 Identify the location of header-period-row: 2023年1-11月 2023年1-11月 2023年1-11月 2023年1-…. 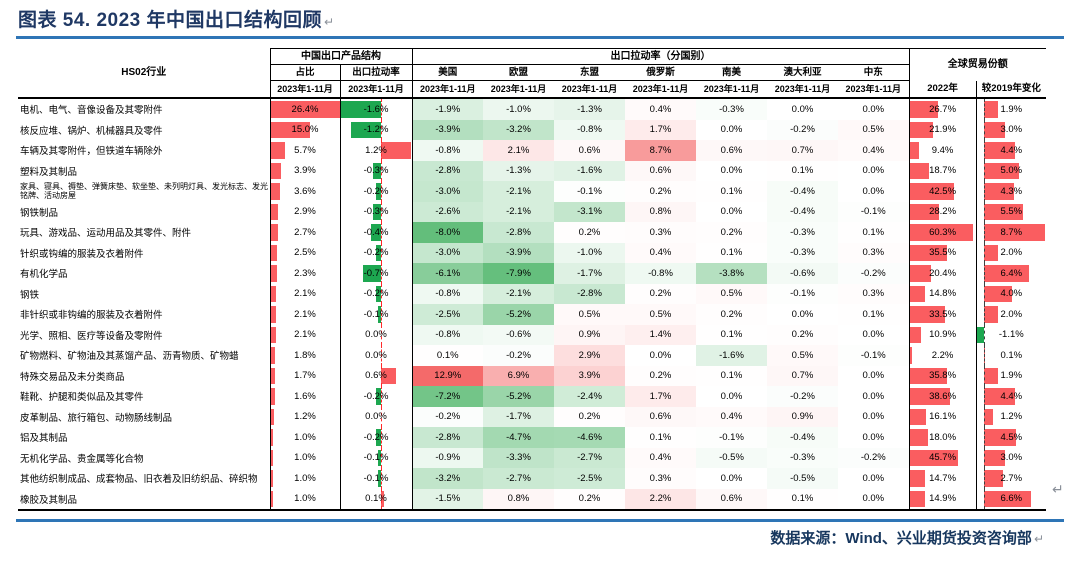
(532, 89).